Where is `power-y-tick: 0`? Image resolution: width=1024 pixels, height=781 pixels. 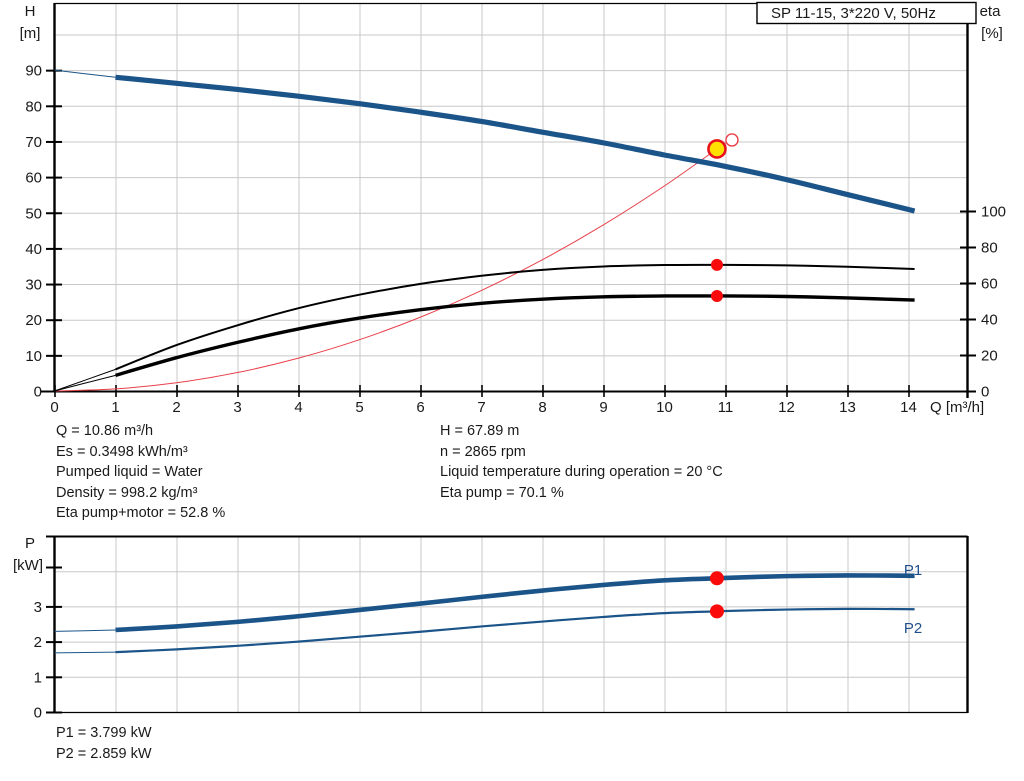 power-y-tick: 0 is located at coordinates (38, 713).